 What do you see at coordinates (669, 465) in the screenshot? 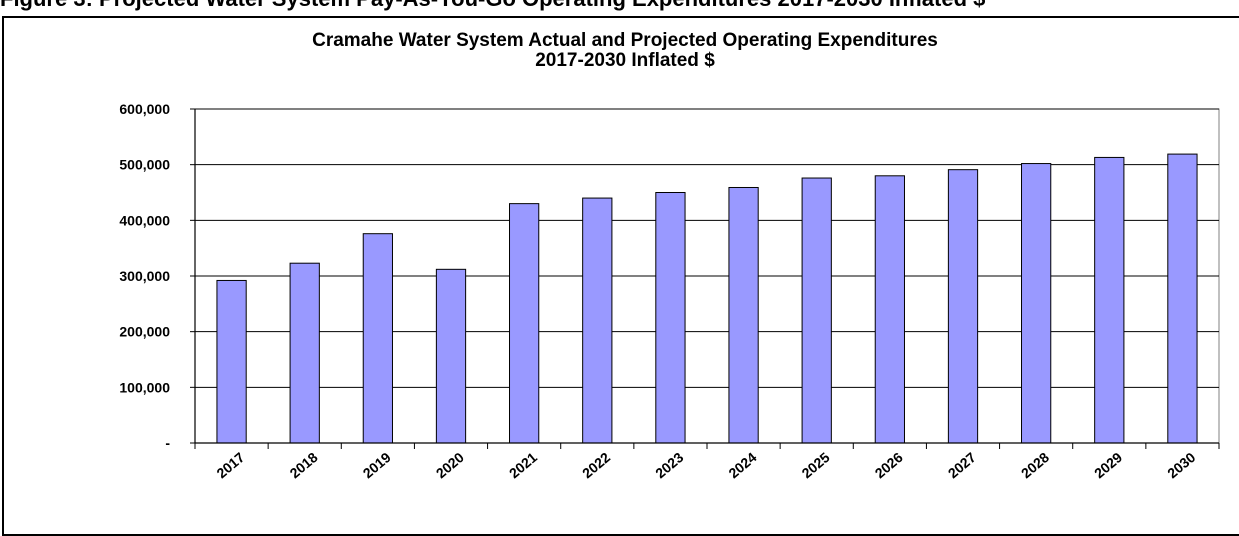
I see `x-tick-label: 2023` at bounding box center [669, 465].